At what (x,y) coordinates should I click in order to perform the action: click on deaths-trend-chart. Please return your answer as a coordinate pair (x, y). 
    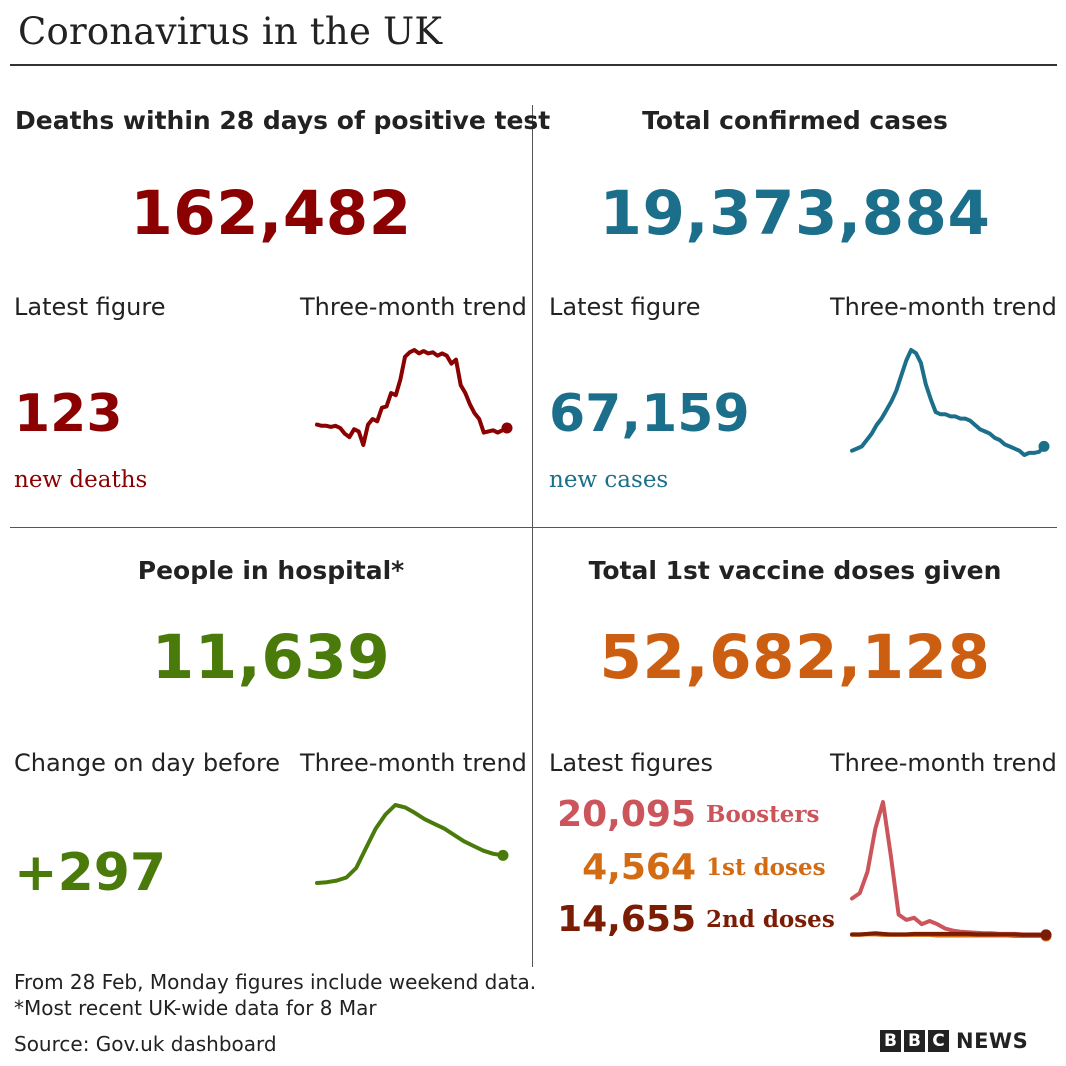
    Looking at the image, I should click on (414, 397).